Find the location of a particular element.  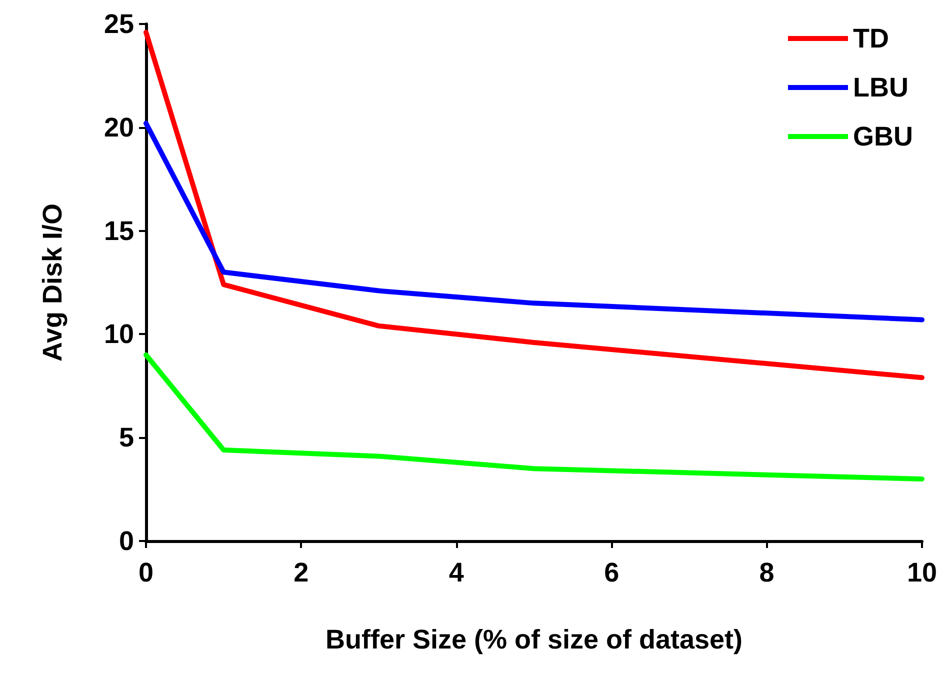

y-tick-label: 10 is located at coordinates (119, 334).